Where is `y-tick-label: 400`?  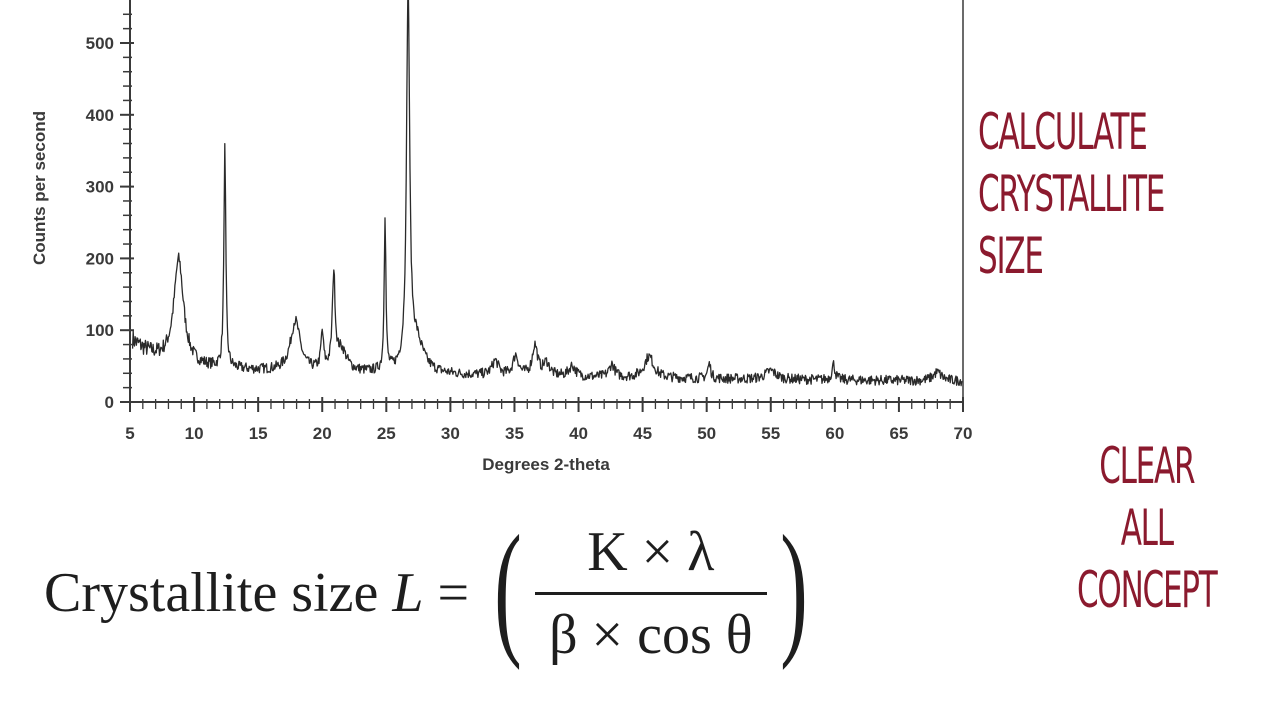
y-tick-label: 400 is located at coordinates (100, 115).